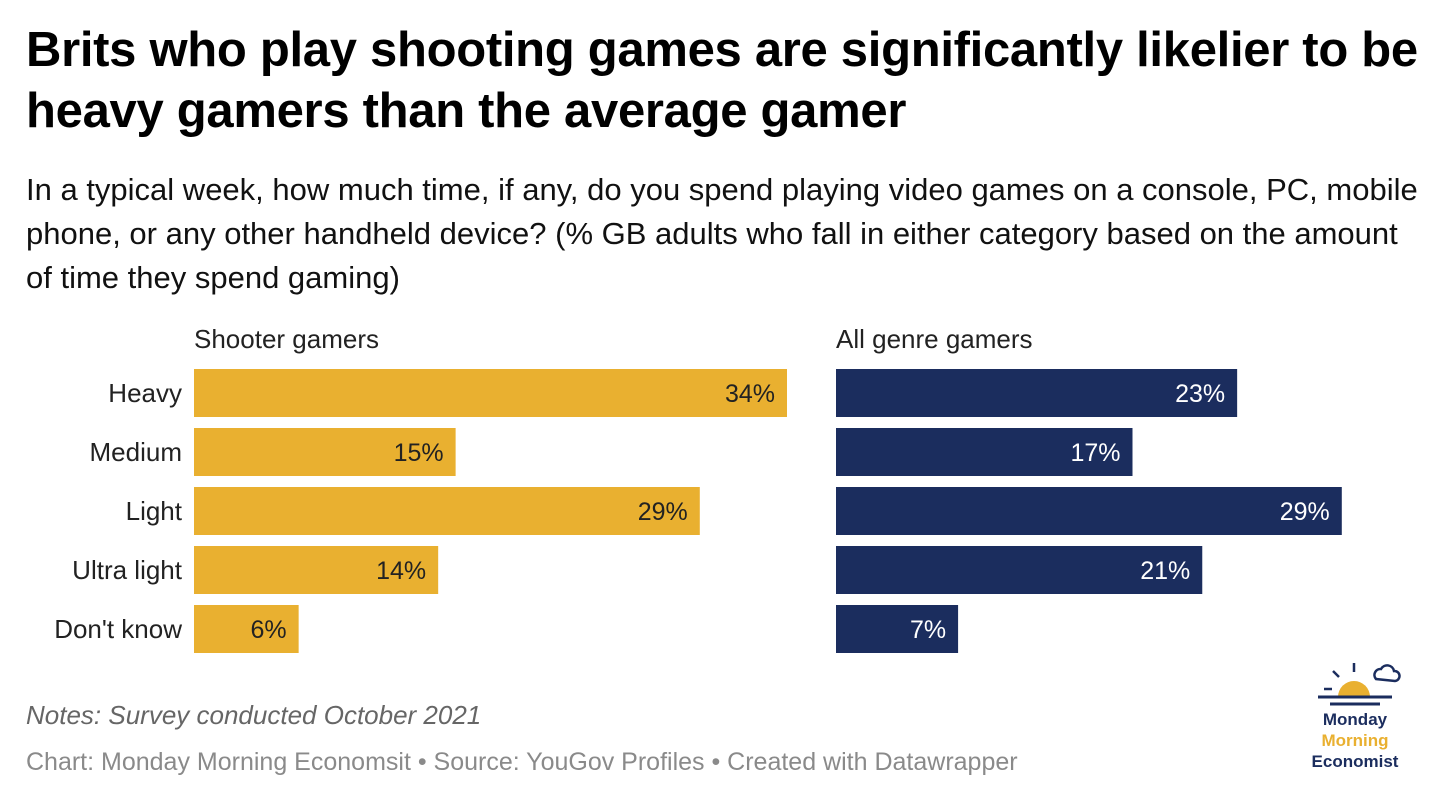 The height and width of the screenshot is (807, 1456). I want to click on series-header-shooter-gamers: Shooter gamers, so click(286, 339).